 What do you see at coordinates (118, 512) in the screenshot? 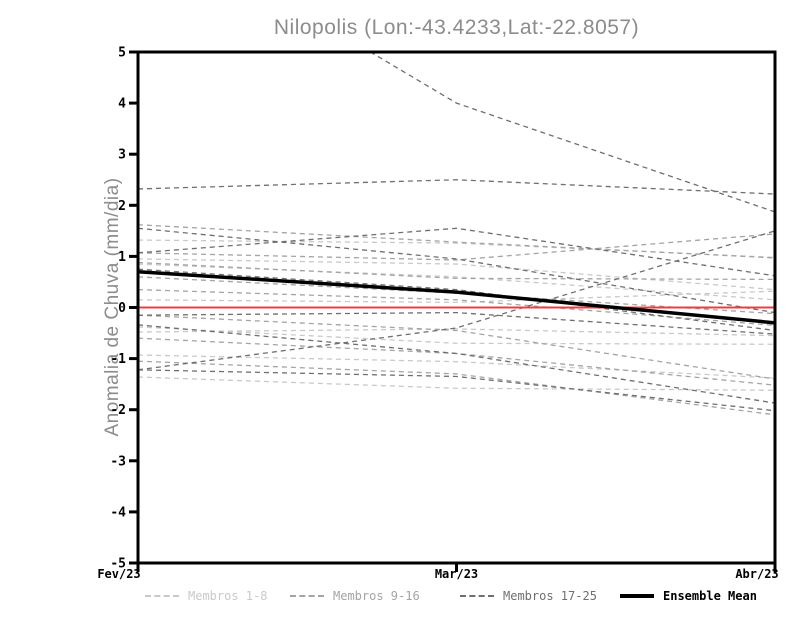
I see `y-tick-label: -4` at bounding box center [118, 512].